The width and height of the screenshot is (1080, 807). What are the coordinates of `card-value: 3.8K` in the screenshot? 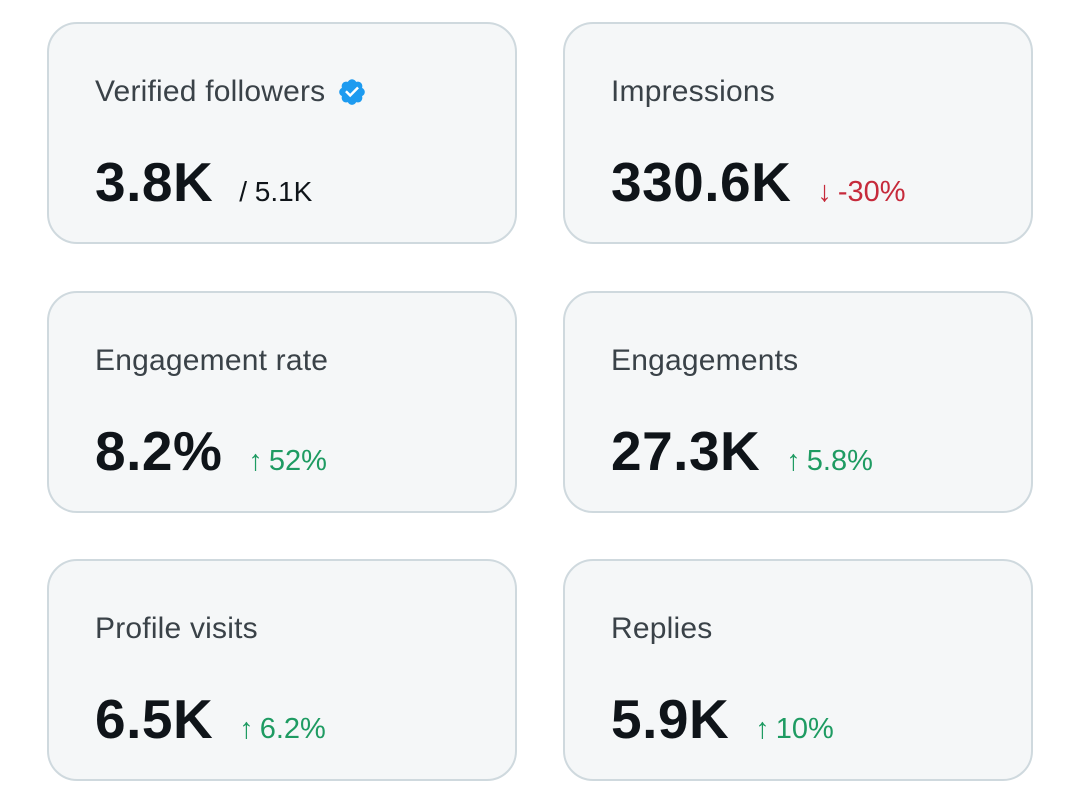 It's located at (154, 182).